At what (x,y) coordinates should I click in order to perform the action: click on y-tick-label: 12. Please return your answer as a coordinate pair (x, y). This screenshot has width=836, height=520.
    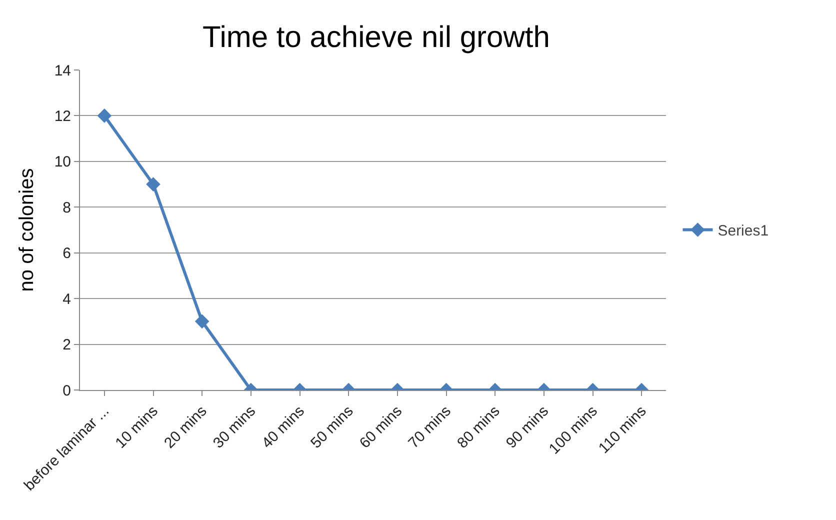
    Looking at the image, I should click on (62, 116).